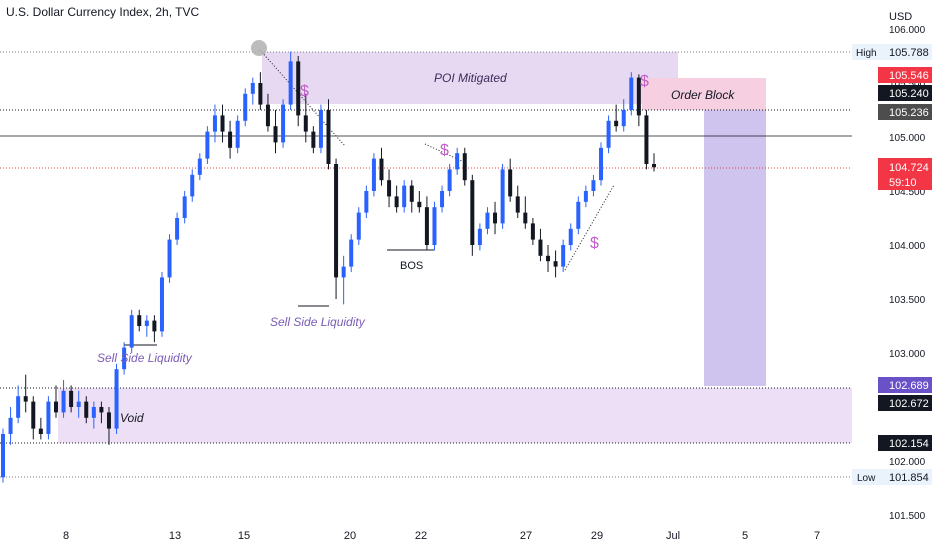 Image resolution: width=932 pixels, height=555 pixels. Describe the element at coordinates (907, 516) in the screenshot. I see `y-tick-label: 101.500` at that location.